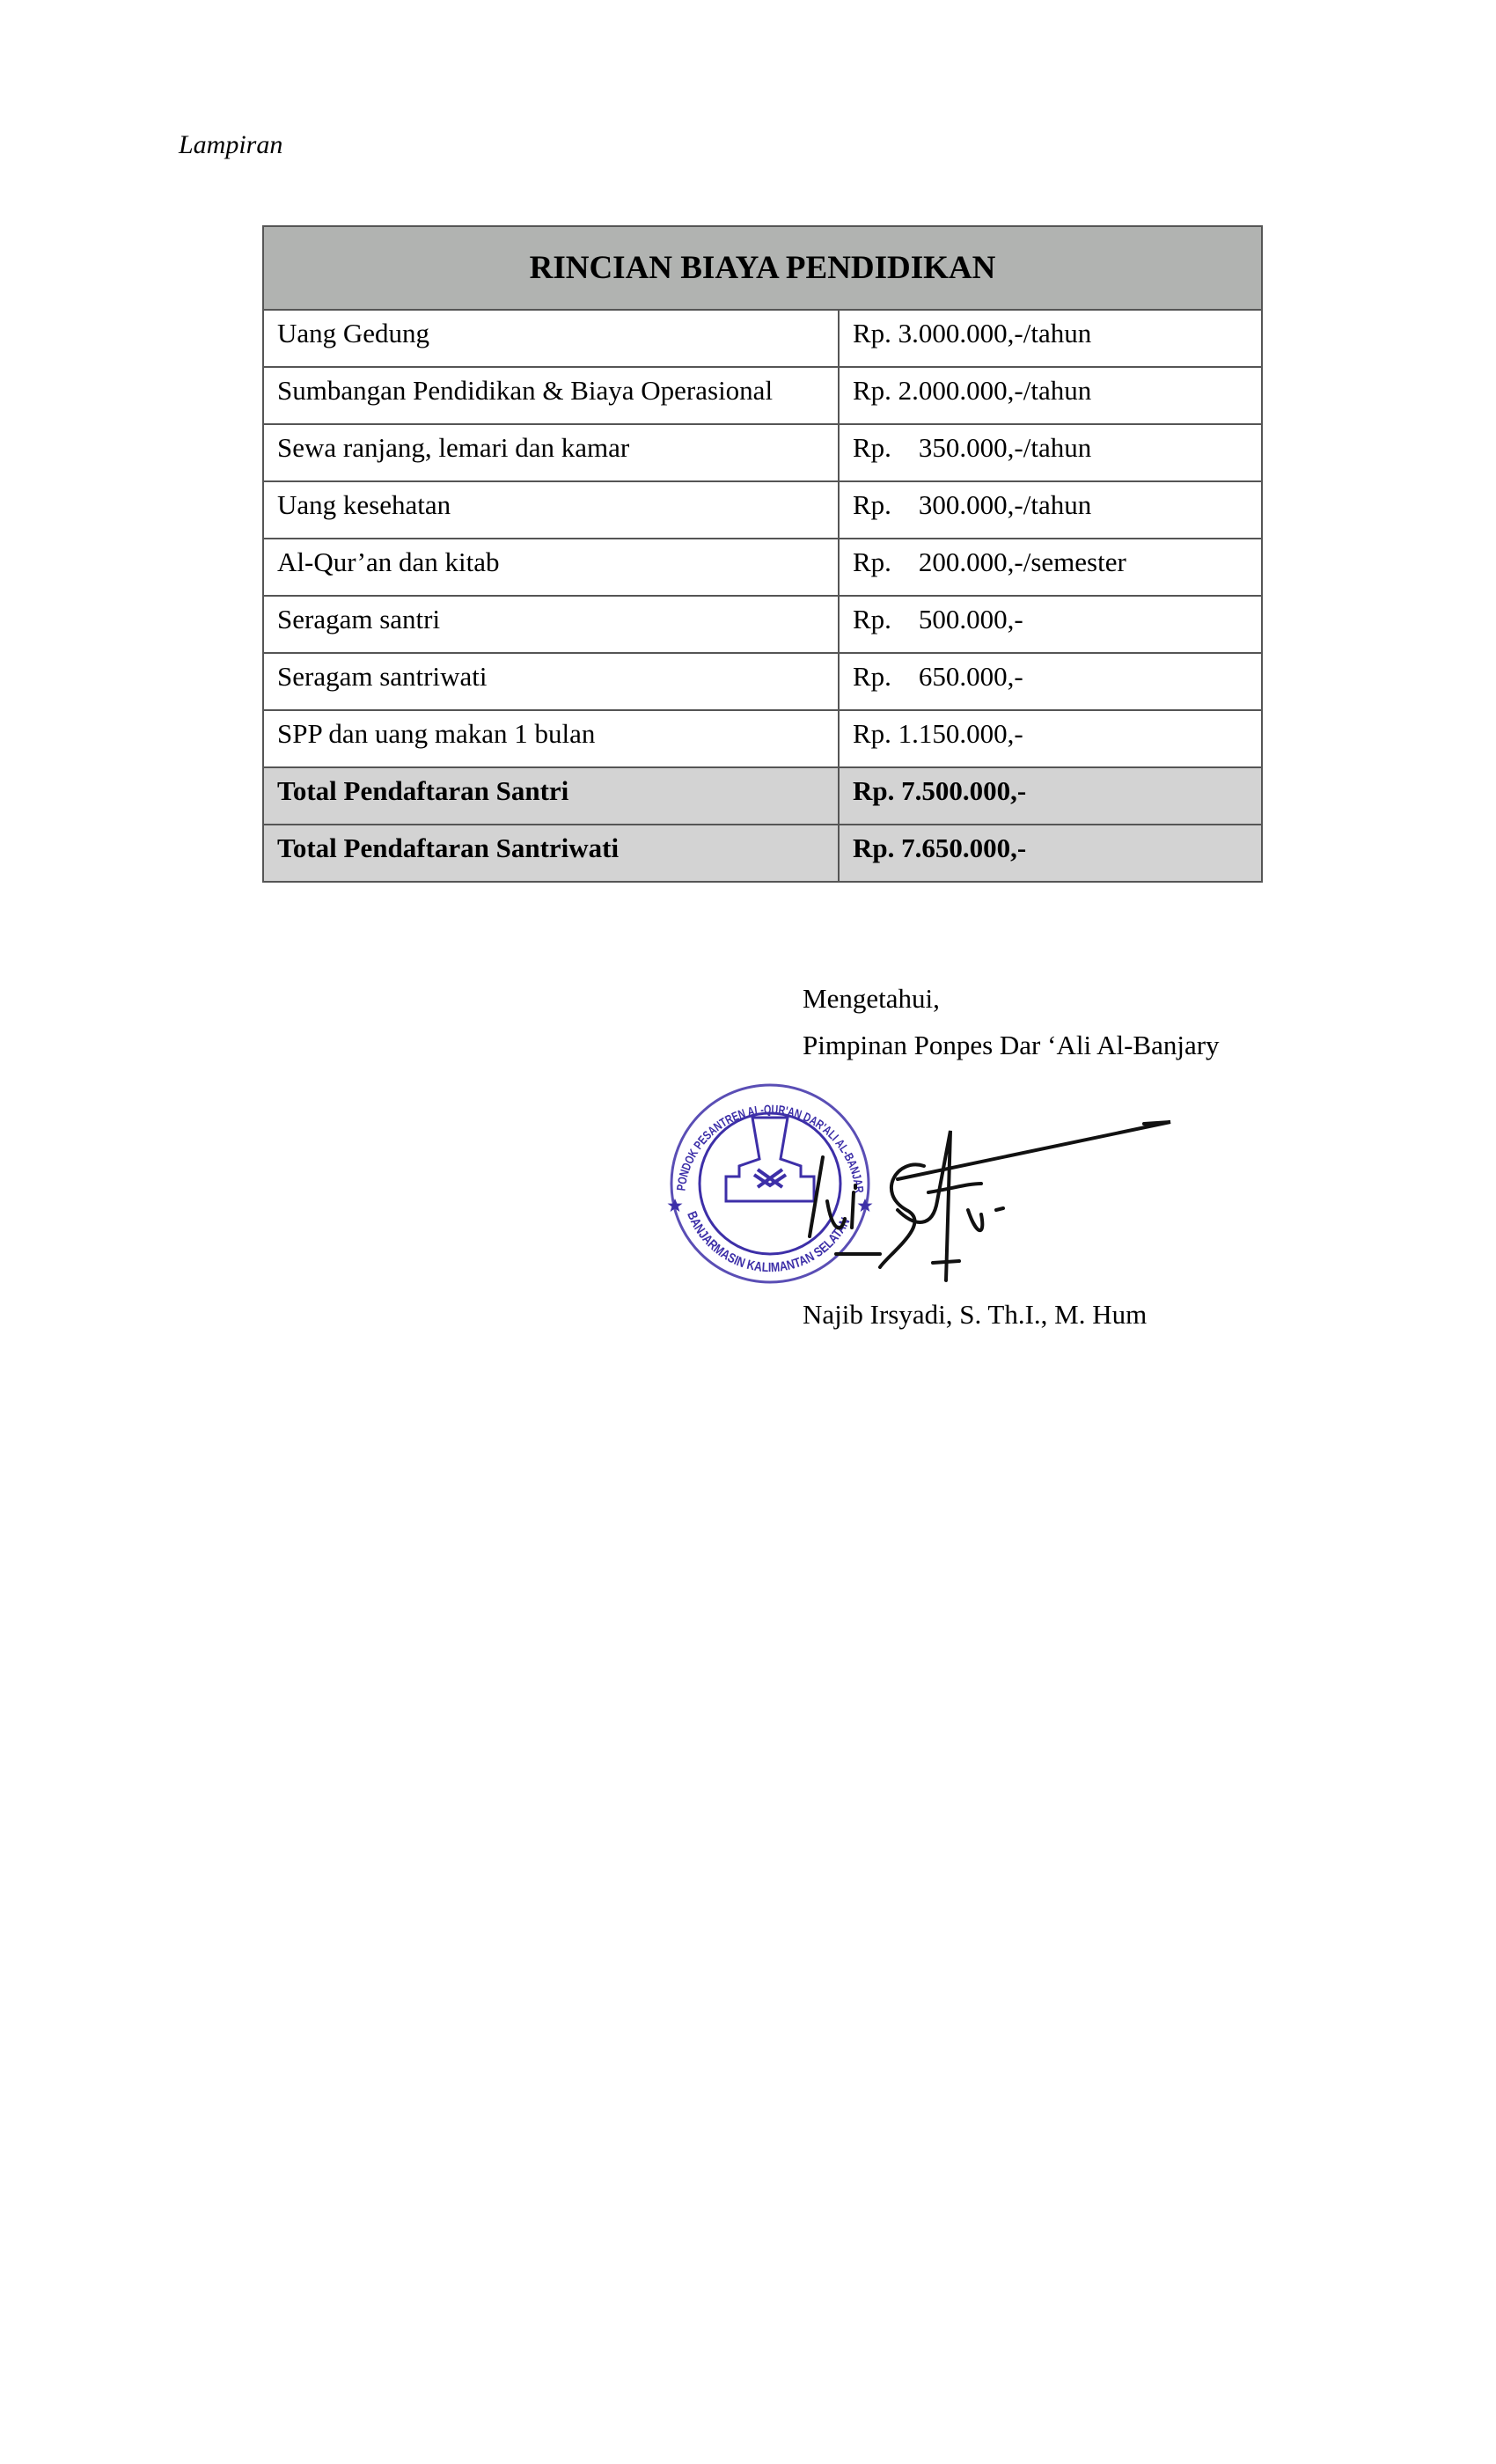 The height and width of the screenshot is (2464, 1496). I want to click on fee-amount-cell: Rp. 500.000,-, so click(1051, 626).